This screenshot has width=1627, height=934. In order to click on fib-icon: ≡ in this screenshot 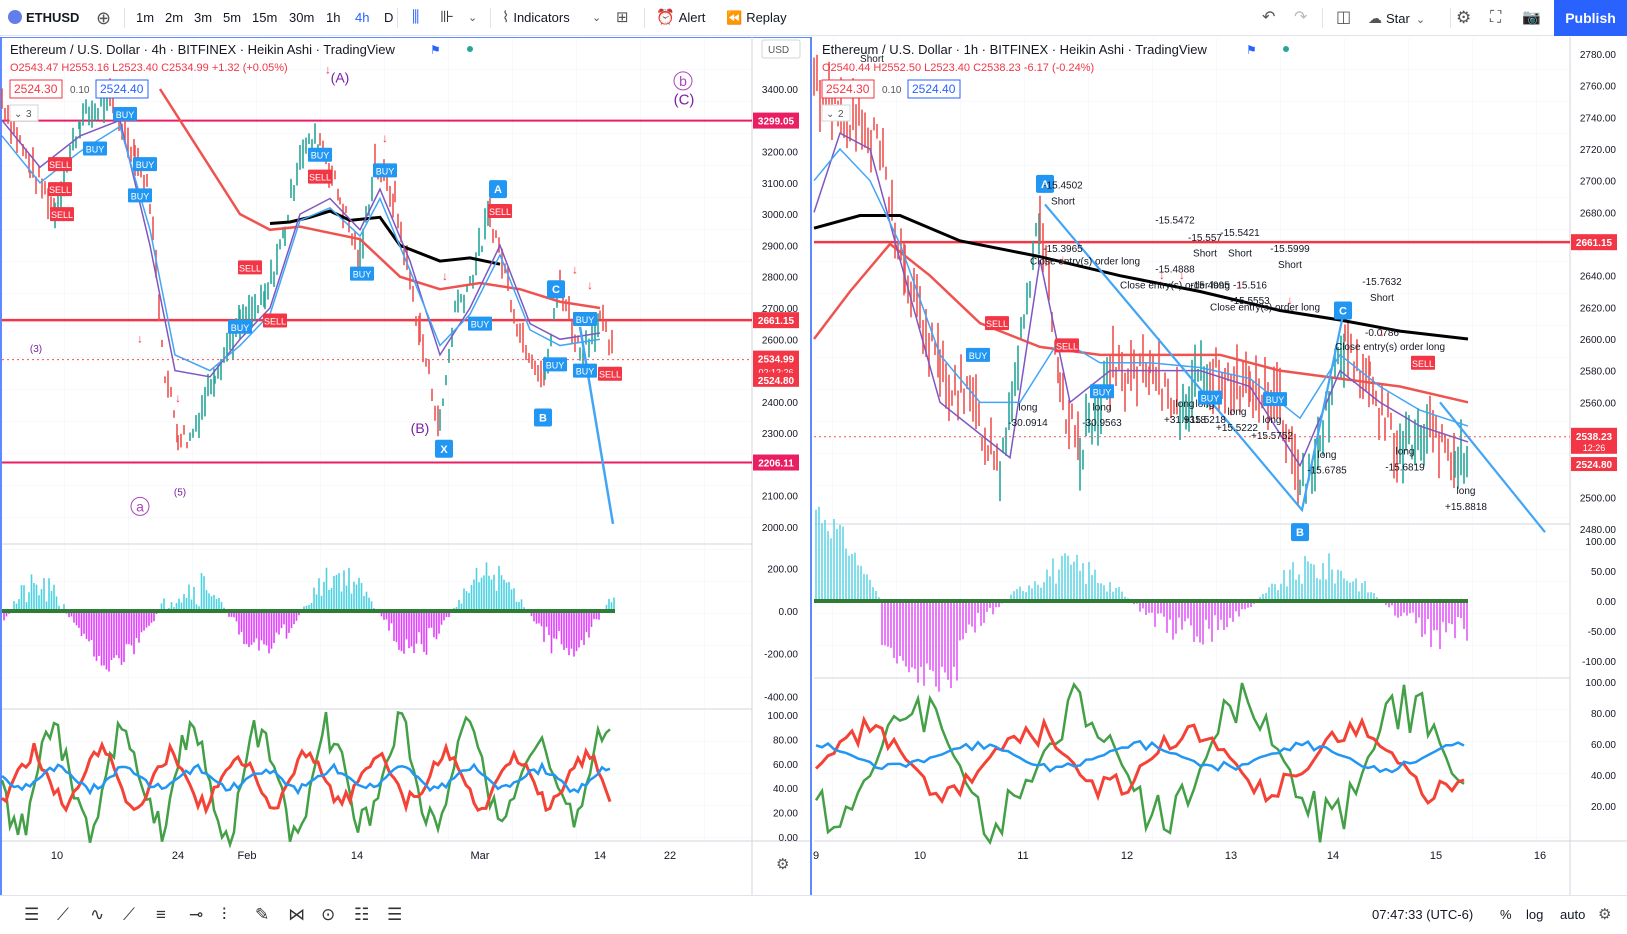, I will do `click(161, 914)`.